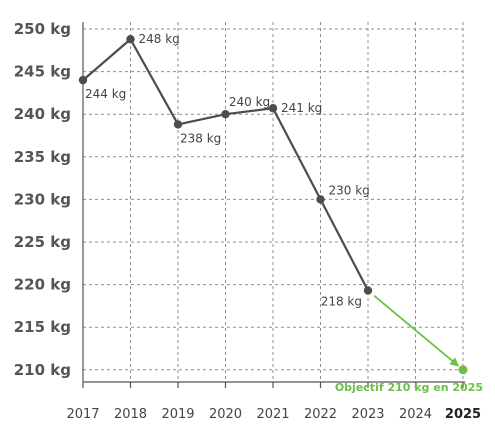  What do you see at coordinates (42, 199) in the screenshot?
I see `y-tick-label: 230 kg` at bounding box center [42, 199].